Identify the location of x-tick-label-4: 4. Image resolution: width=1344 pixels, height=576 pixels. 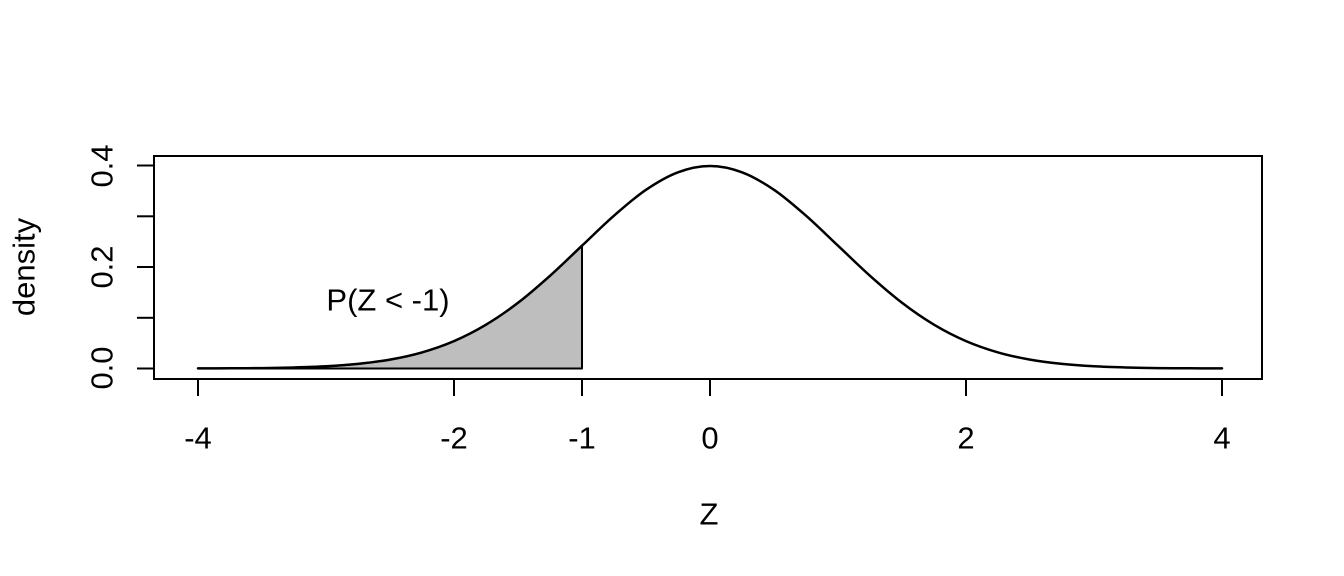
(1222, 438).